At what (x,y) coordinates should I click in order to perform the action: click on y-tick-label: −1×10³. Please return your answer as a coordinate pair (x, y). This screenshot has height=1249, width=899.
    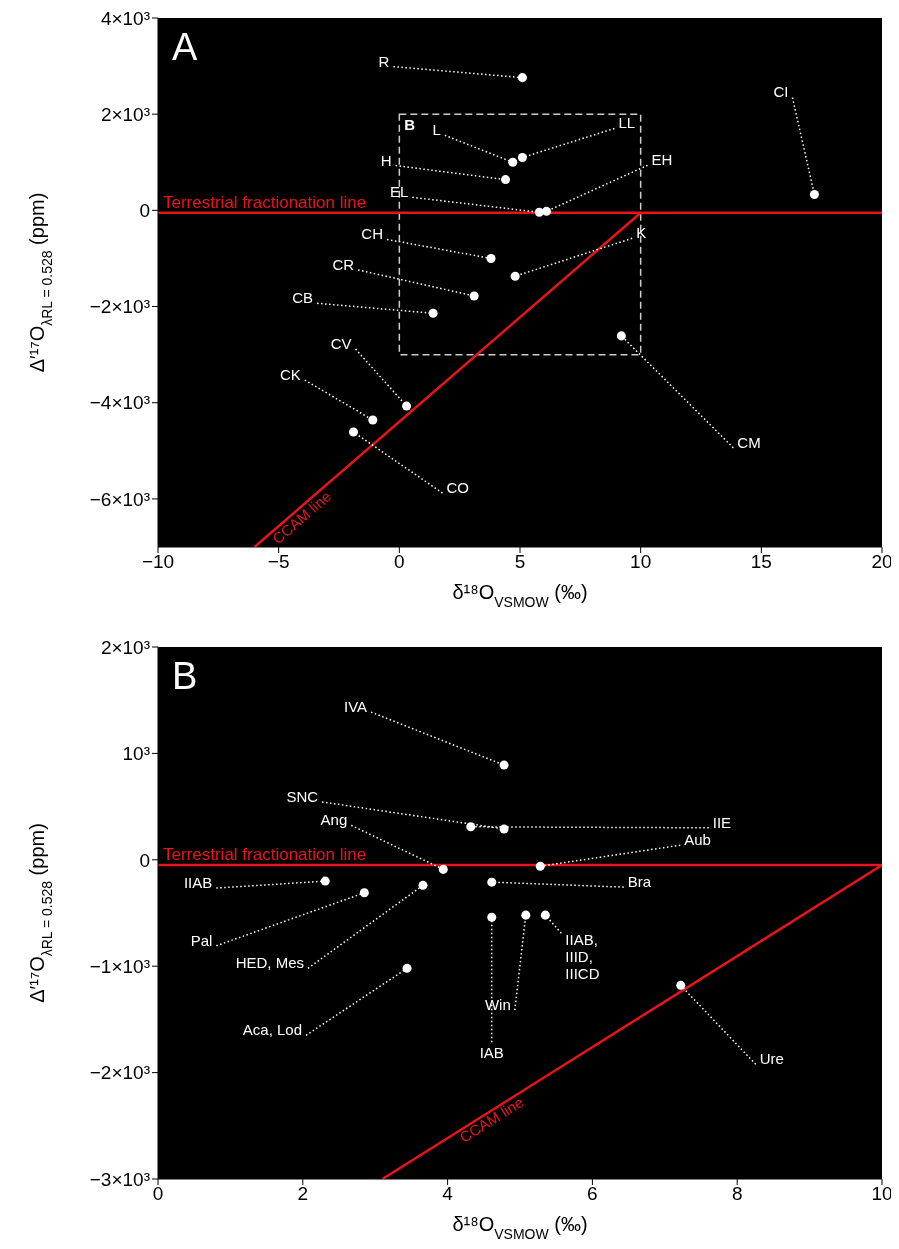
    Looking at the image, I should click on (119, 966).